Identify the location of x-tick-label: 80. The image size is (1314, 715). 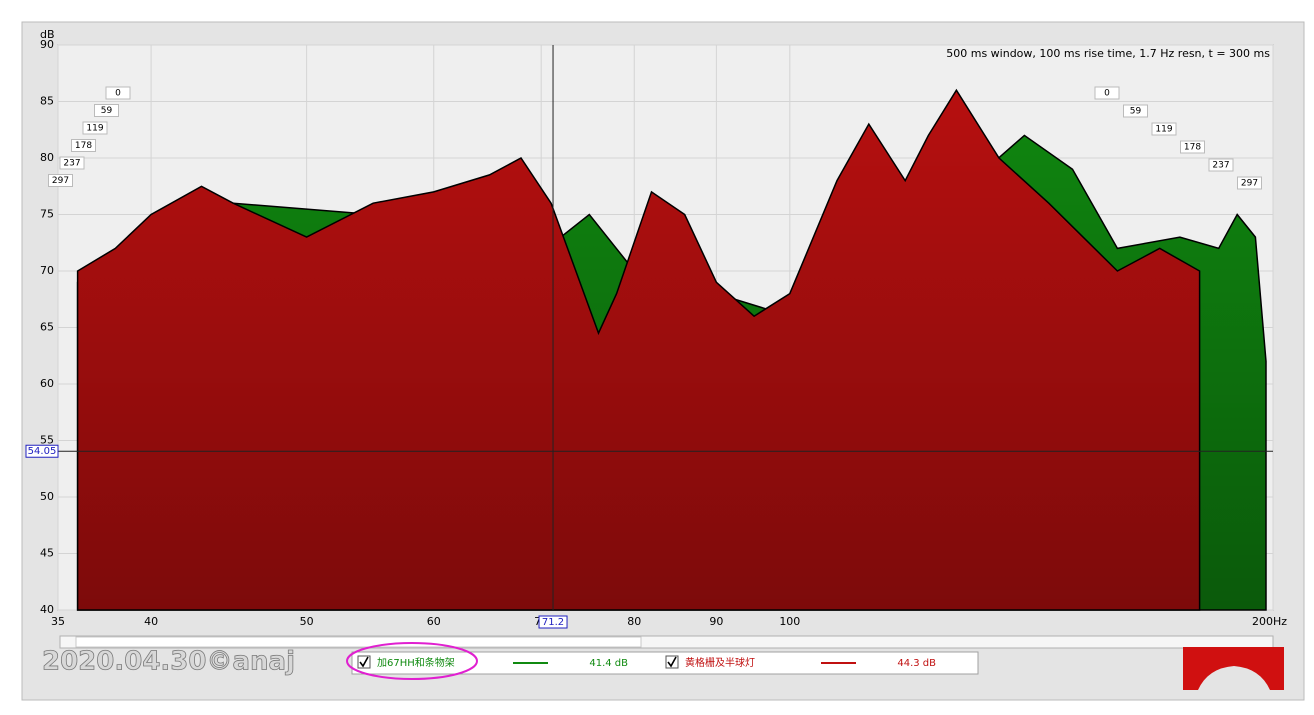
(634, 621).